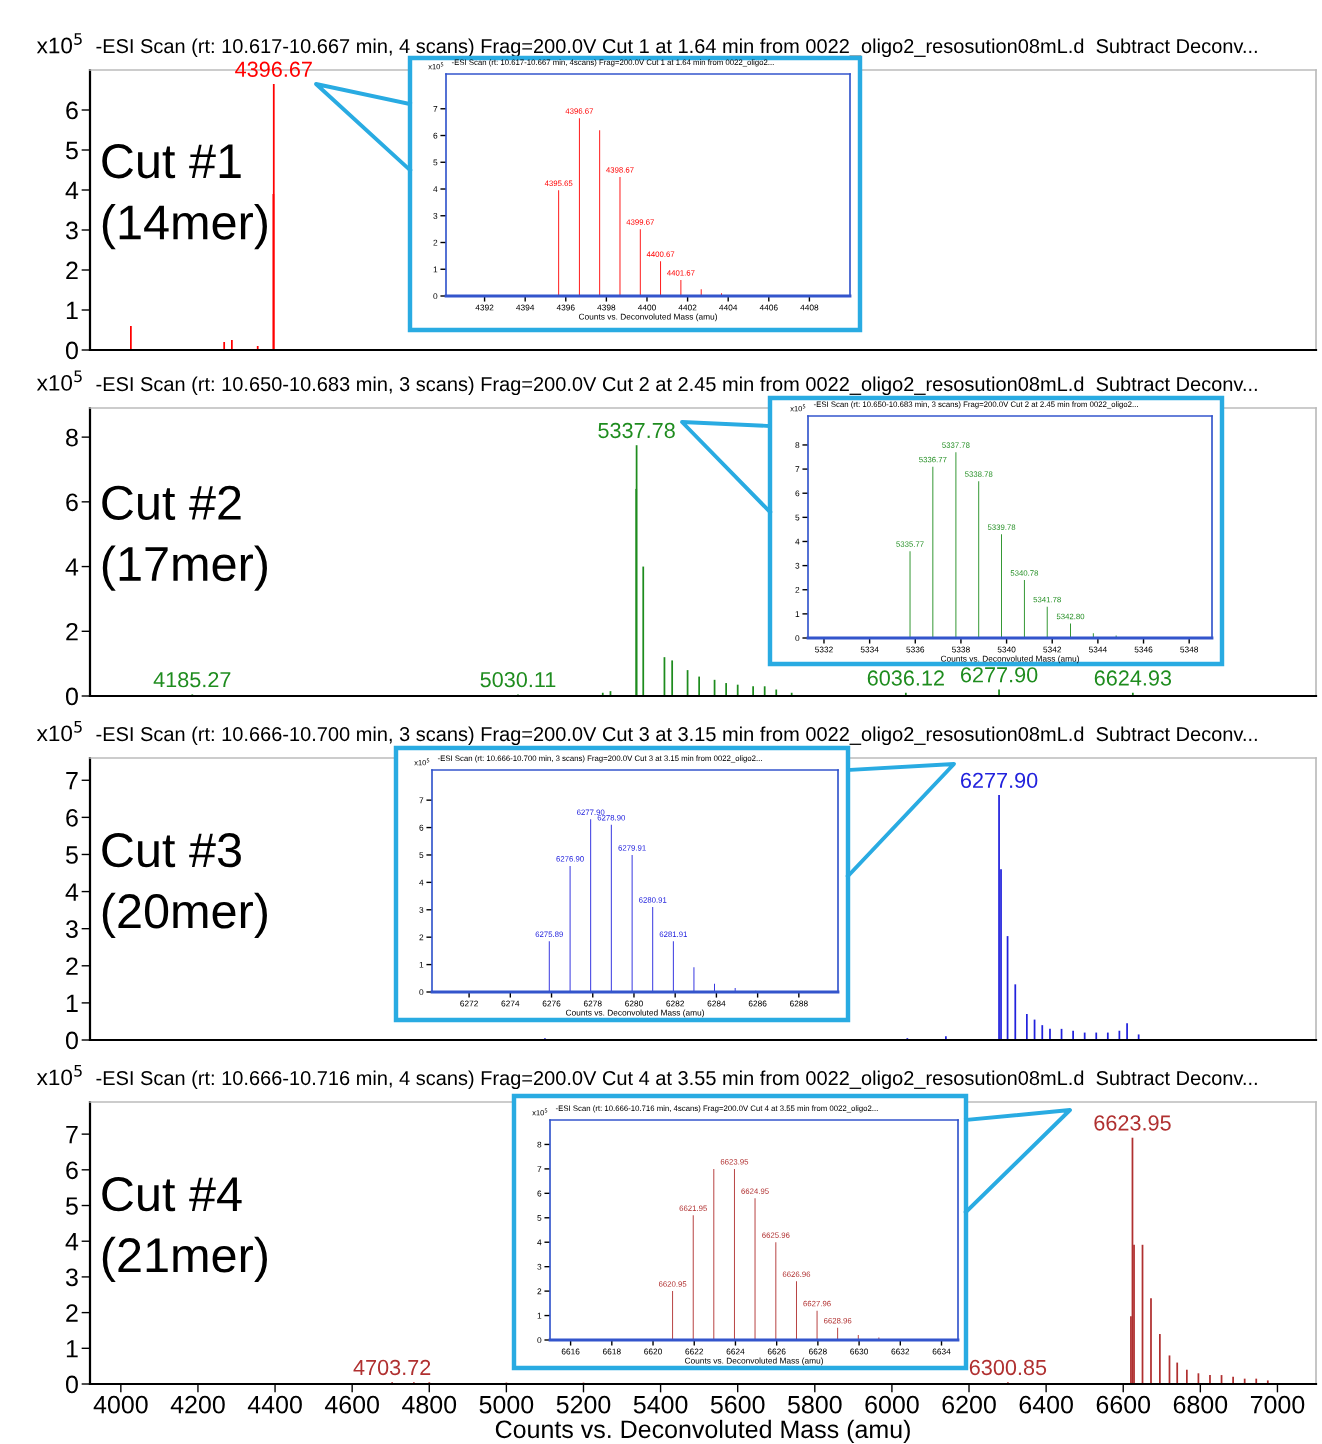 The height and width of the screenshot is (1444, 1322). What do you see at coordinates (969, 1404) in the screenshot?
I see `x-tick-label: 6200` at bounding box center [969, 1404].